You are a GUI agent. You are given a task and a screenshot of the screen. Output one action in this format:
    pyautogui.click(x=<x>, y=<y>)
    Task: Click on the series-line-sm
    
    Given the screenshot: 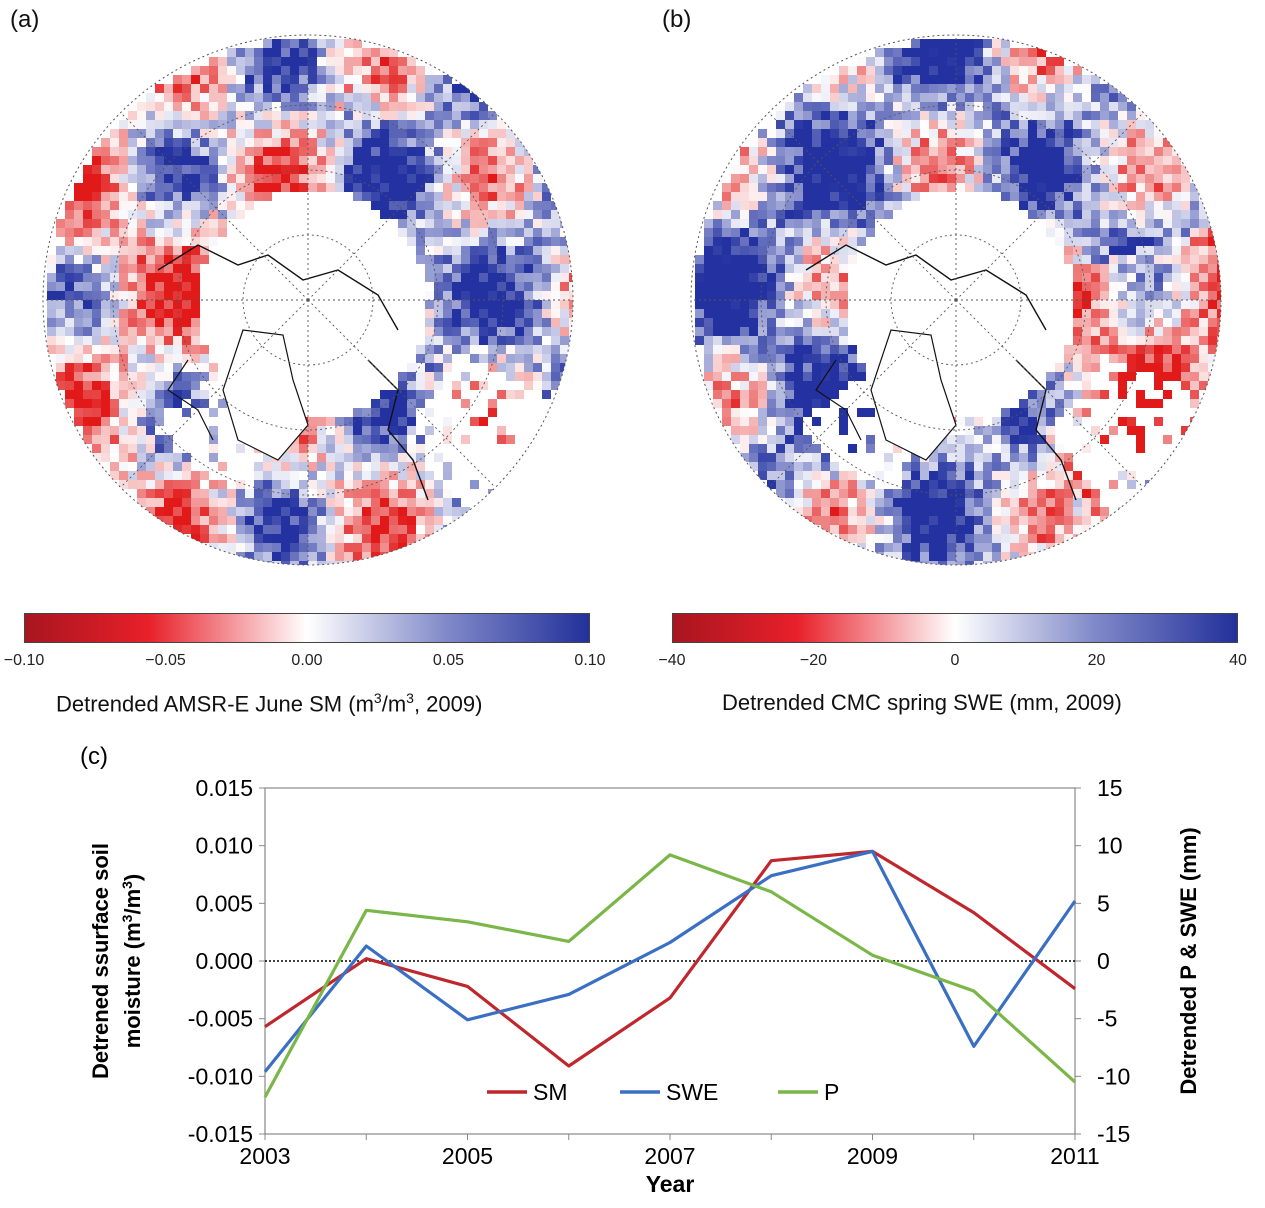 What is the action you would take?
    pyautogui.click(x=670, y=958)
    